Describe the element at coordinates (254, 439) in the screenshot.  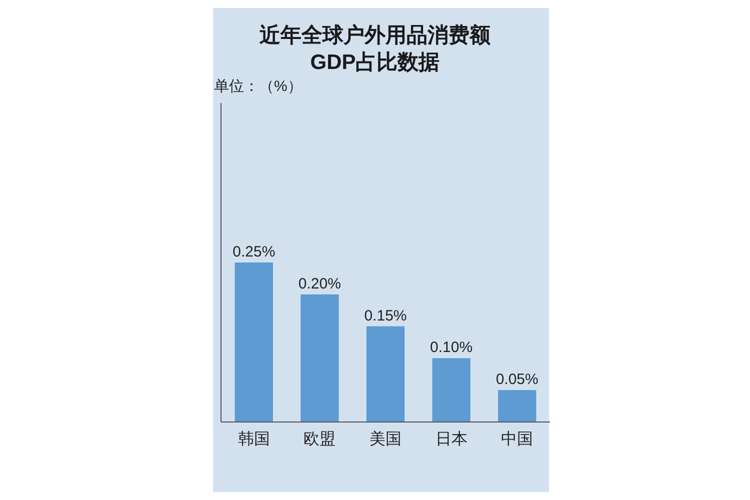
I see `x-tick-label: 韩国` at that location.